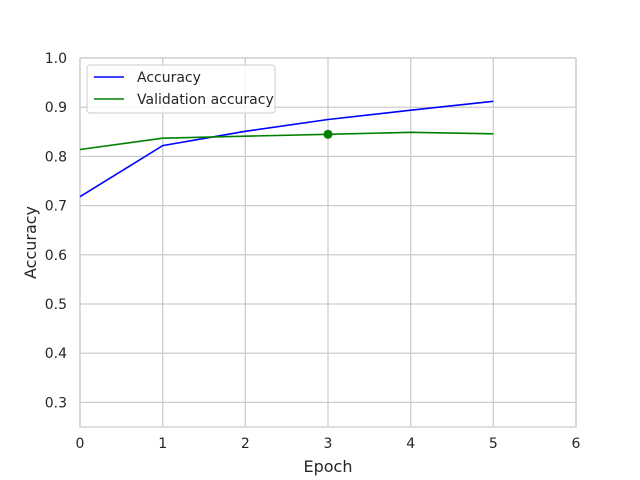 This screenshot has width=640, height=480. Describe the element at coordinates (56, 403) in the screenshot. I see `y-tick-label: 0.3` at that location.